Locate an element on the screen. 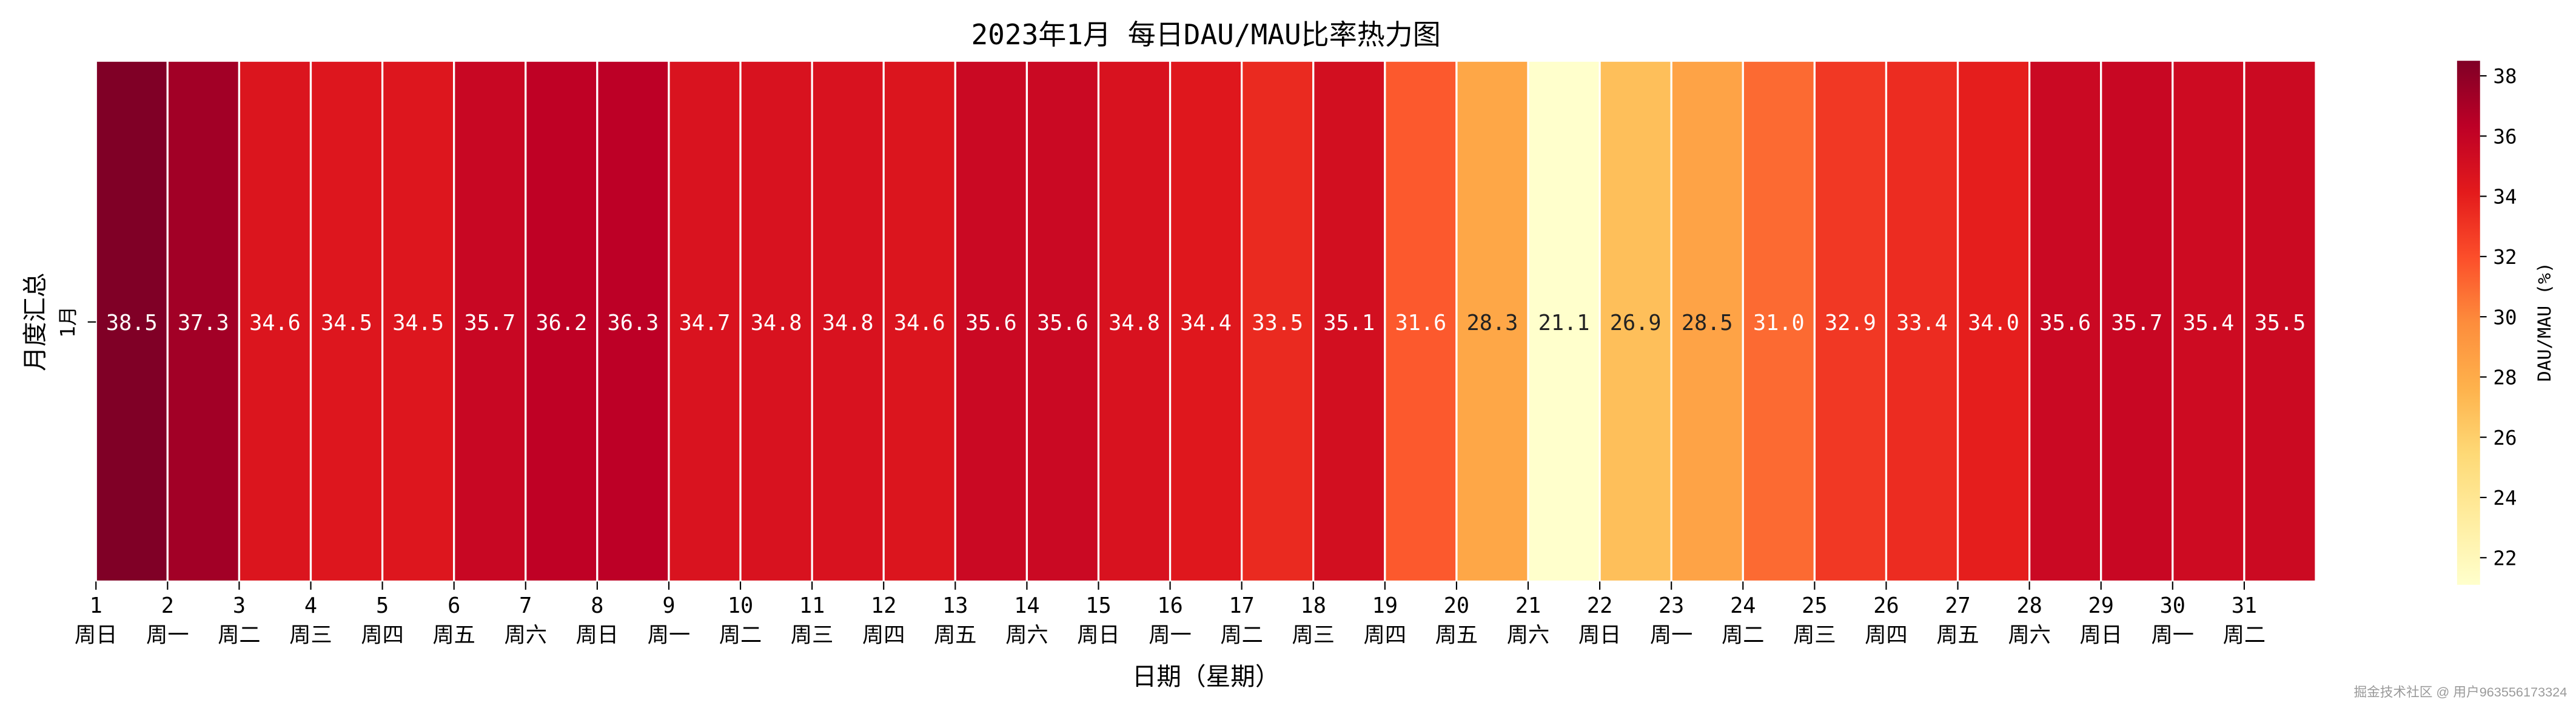  cell-value-label: 35.5 is located at coordinates (2280, 323).